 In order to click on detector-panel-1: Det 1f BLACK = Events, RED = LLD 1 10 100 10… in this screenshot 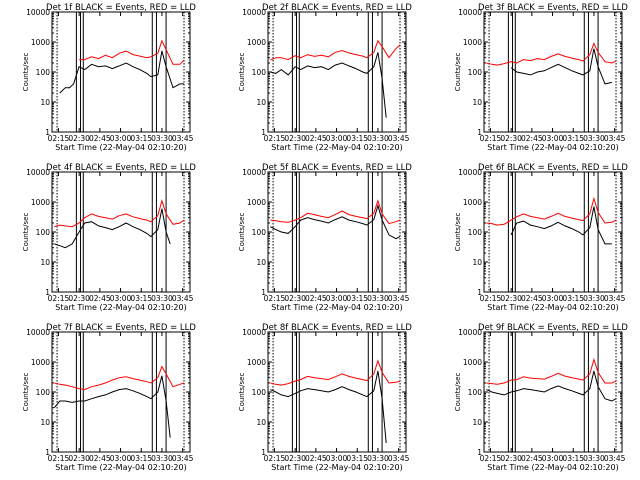, I will do `click(109, 77)`.